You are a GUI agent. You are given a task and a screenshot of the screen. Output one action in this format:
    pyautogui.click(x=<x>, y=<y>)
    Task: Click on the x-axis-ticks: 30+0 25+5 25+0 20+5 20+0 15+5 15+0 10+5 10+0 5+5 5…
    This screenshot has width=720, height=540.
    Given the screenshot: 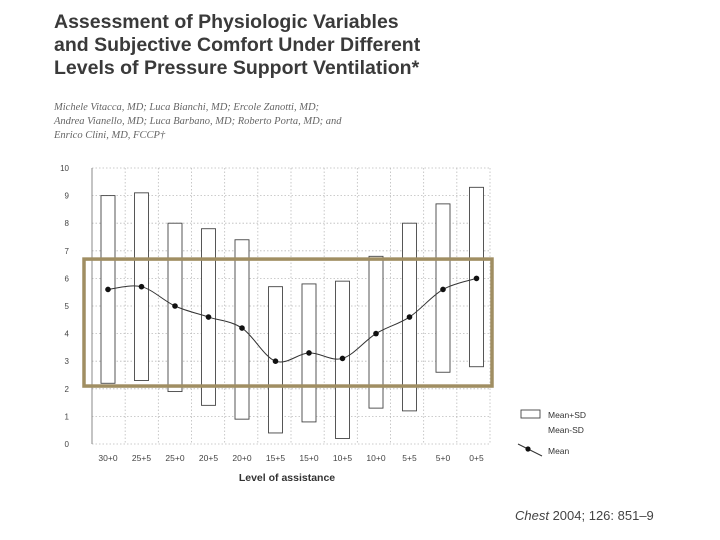 What is the action you would take?
    pyautogui.click(x=291, y=458)
    